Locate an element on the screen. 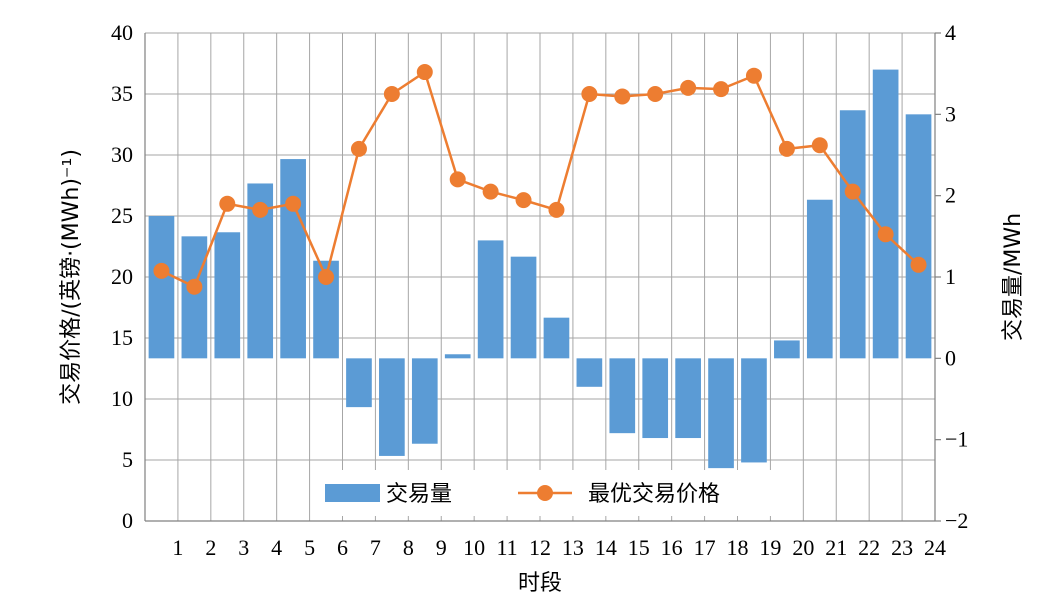 The image size is (1063, 609). x-tick-label: 11 is located at coordinates (506, 547).